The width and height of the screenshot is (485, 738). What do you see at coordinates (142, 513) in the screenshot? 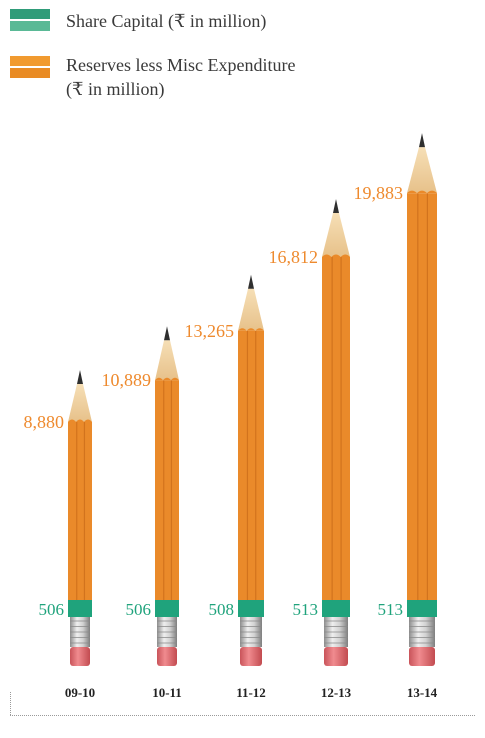
I see `pencil-10-11: 10,889 506 10-11` at bounding box center [142, 513].